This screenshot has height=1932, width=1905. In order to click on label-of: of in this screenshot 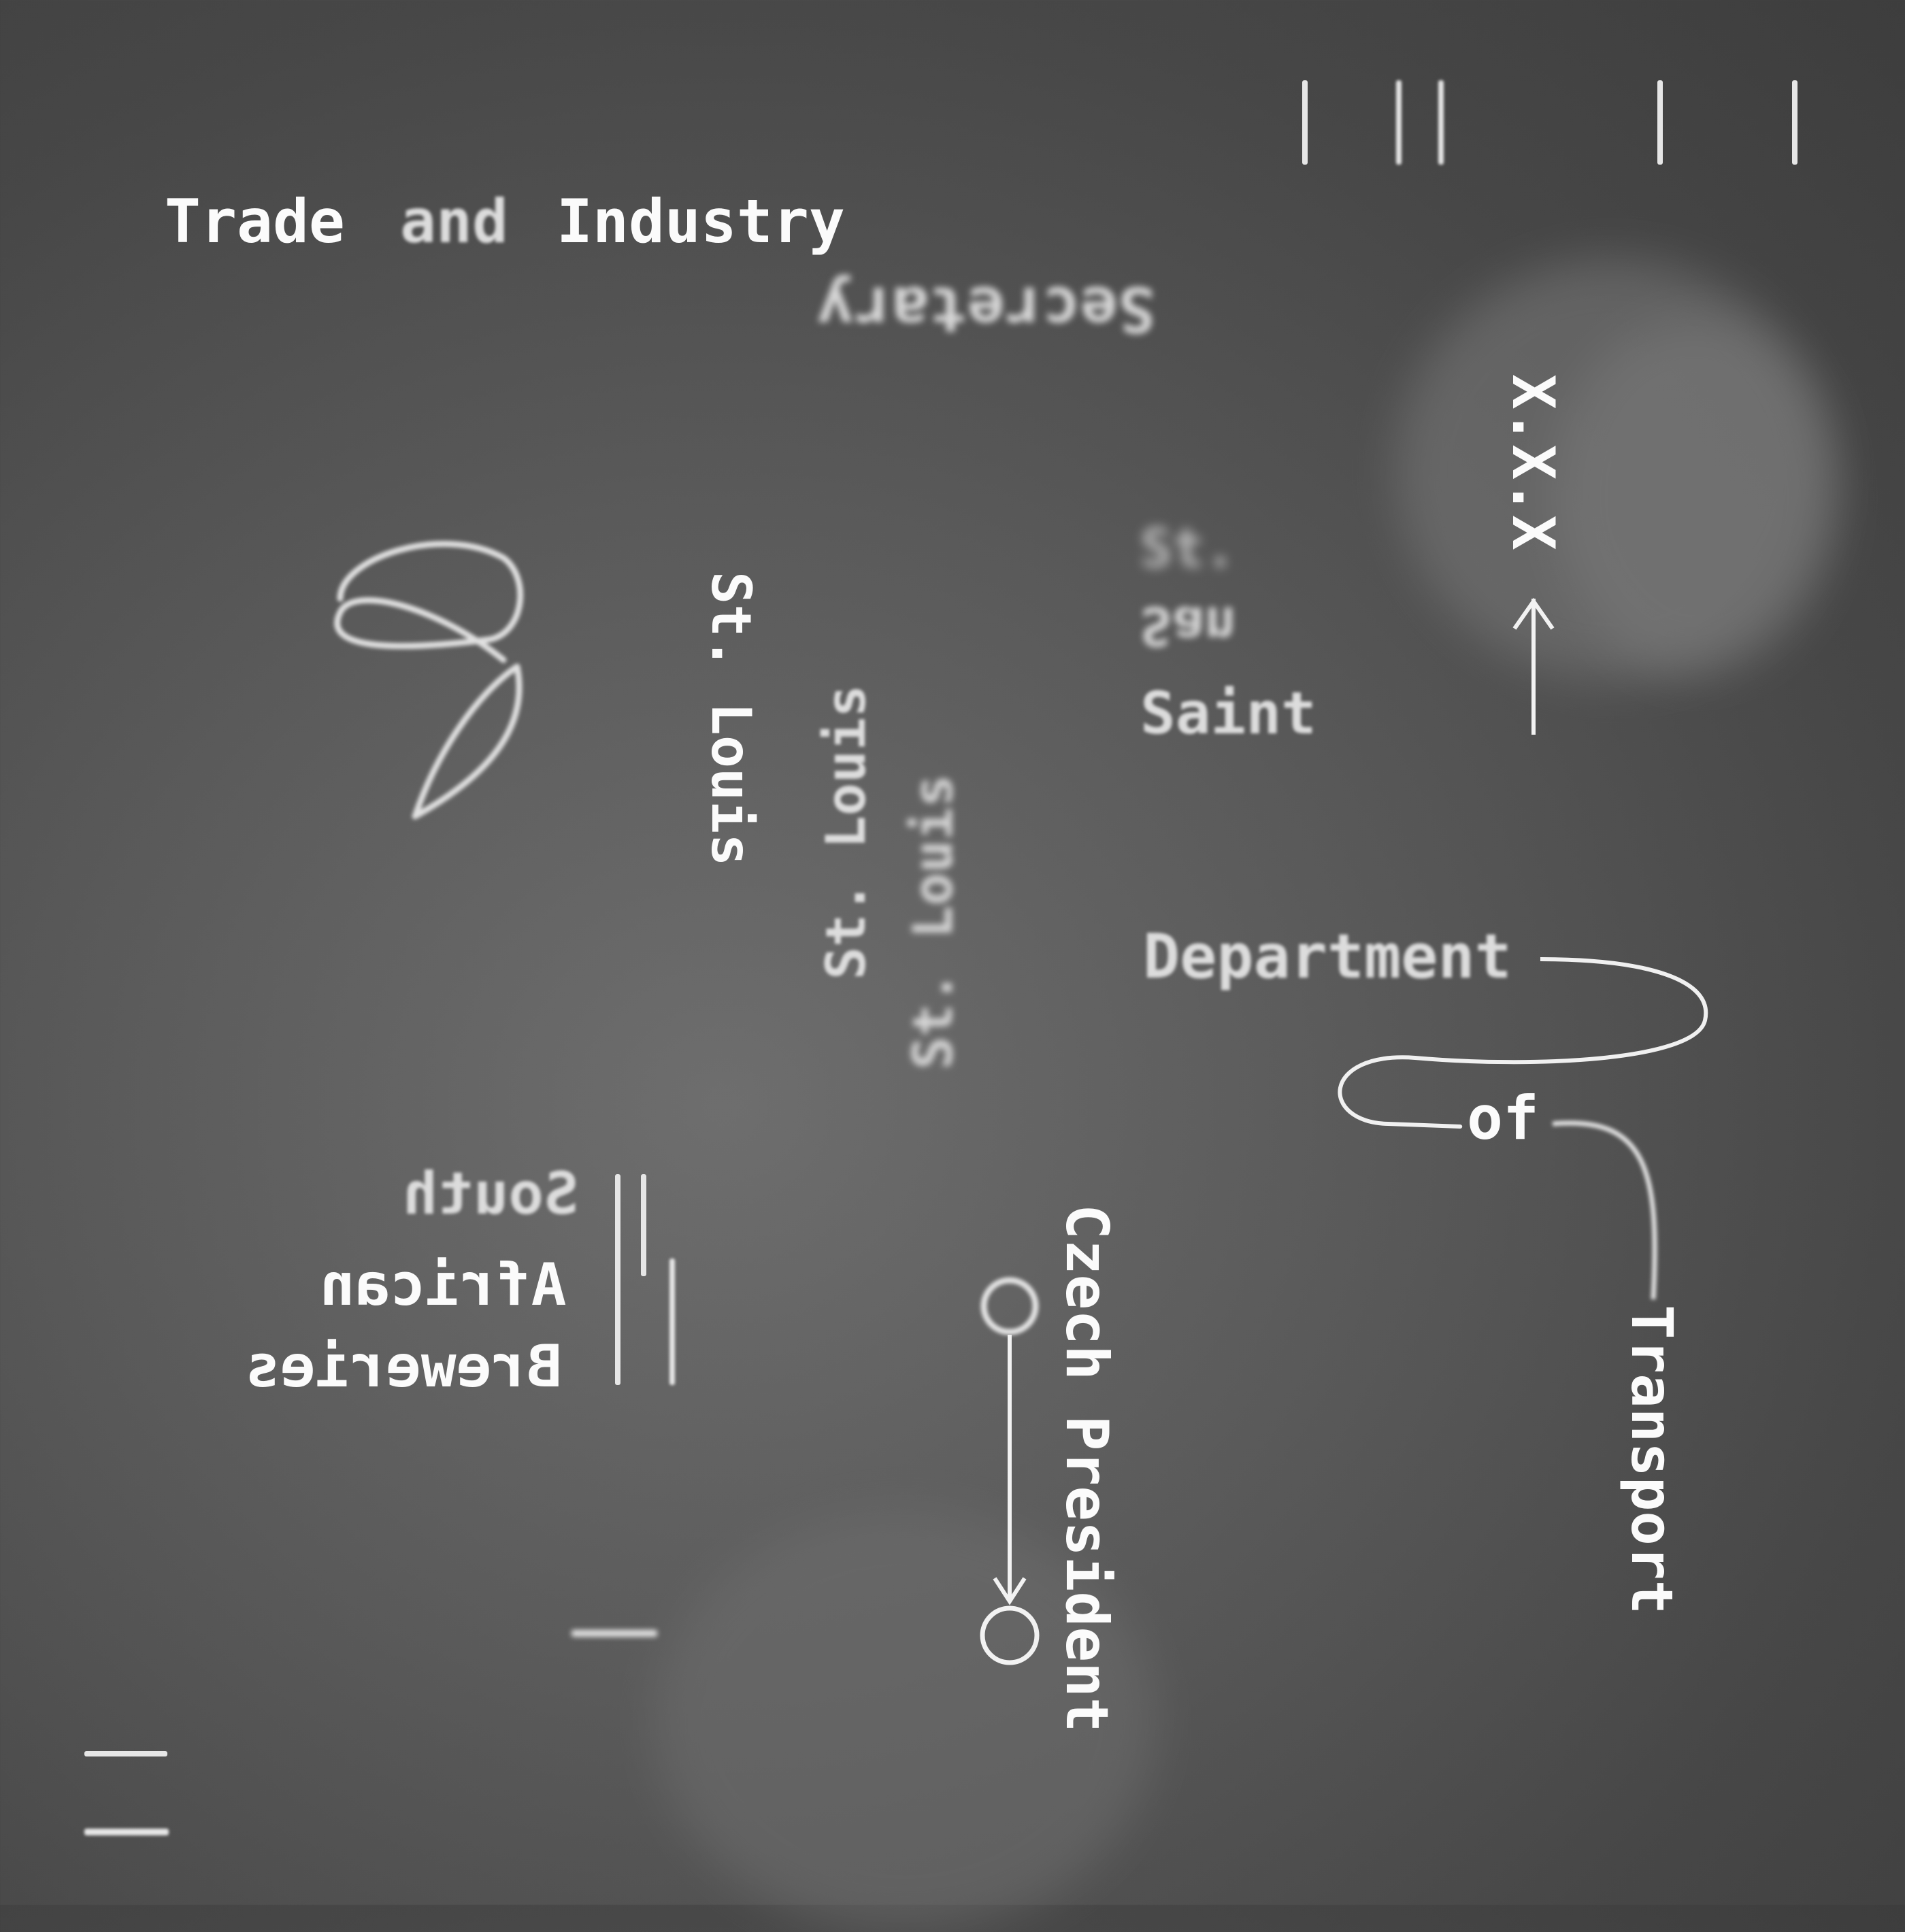, I will do `click(1503, 1118)`.